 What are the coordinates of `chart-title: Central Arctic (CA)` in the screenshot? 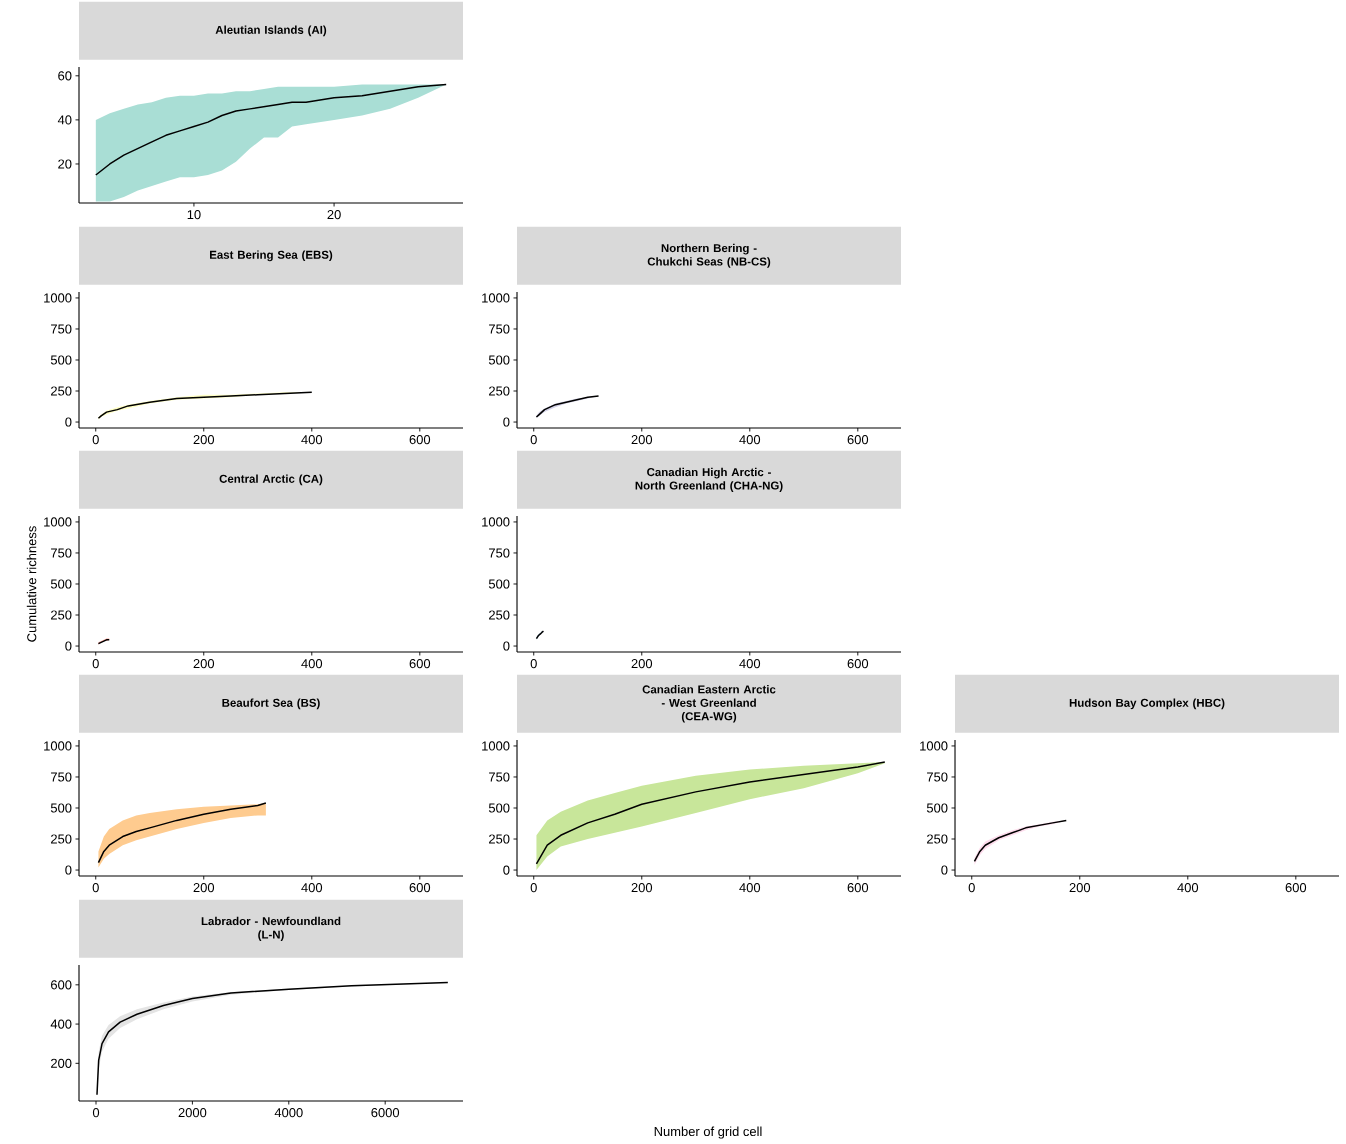 It's located at (271, 480).